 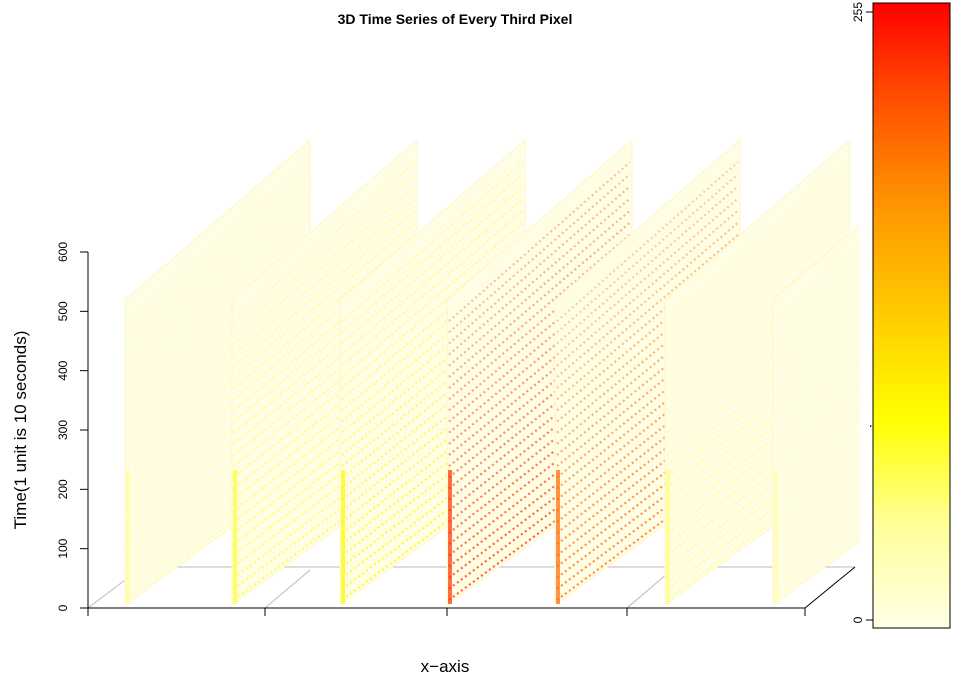 What do you see at coordinates (63, 607) in the screenshot?
I see `z-tick-label: 0` at bounding box center [63, 607].